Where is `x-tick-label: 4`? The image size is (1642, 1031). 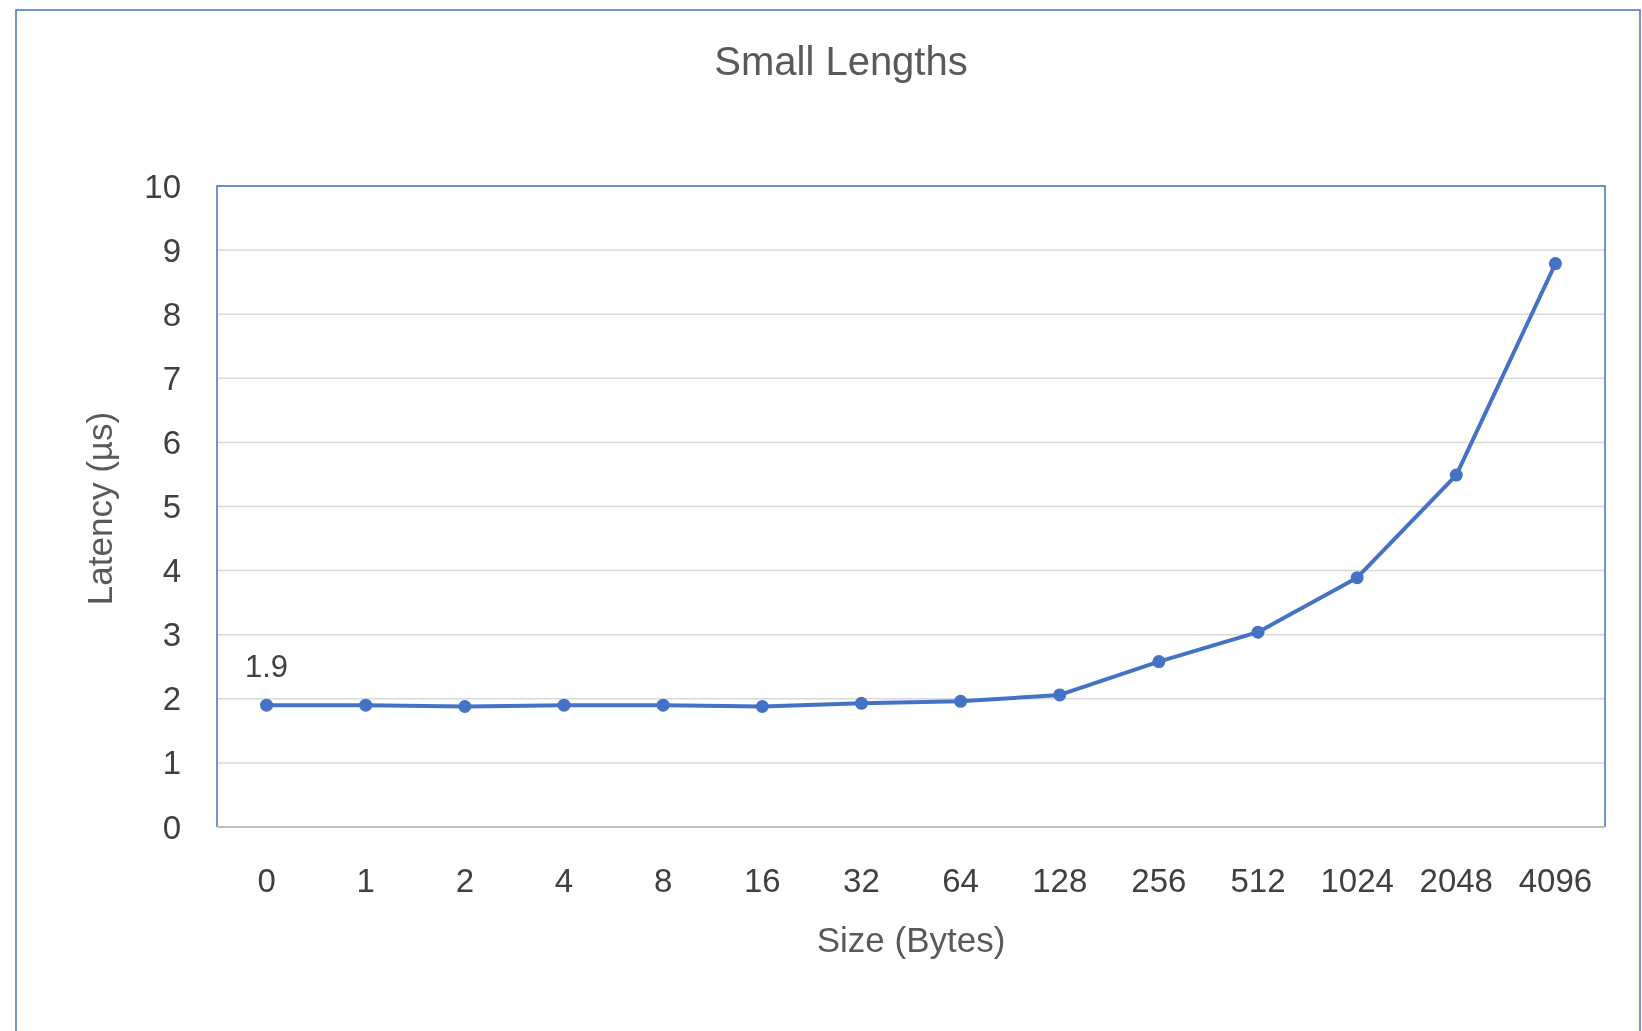 x-tick-label: 4 is located at coordinates (564, 880).